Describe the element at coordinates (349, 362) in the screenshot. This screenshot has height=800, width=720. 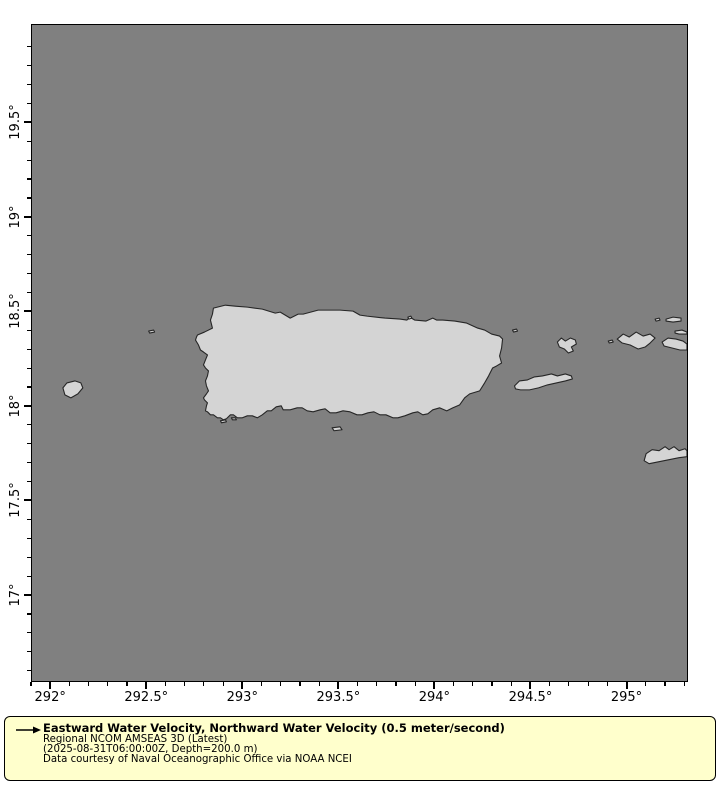
I see `island-puerto-rico` at that location.